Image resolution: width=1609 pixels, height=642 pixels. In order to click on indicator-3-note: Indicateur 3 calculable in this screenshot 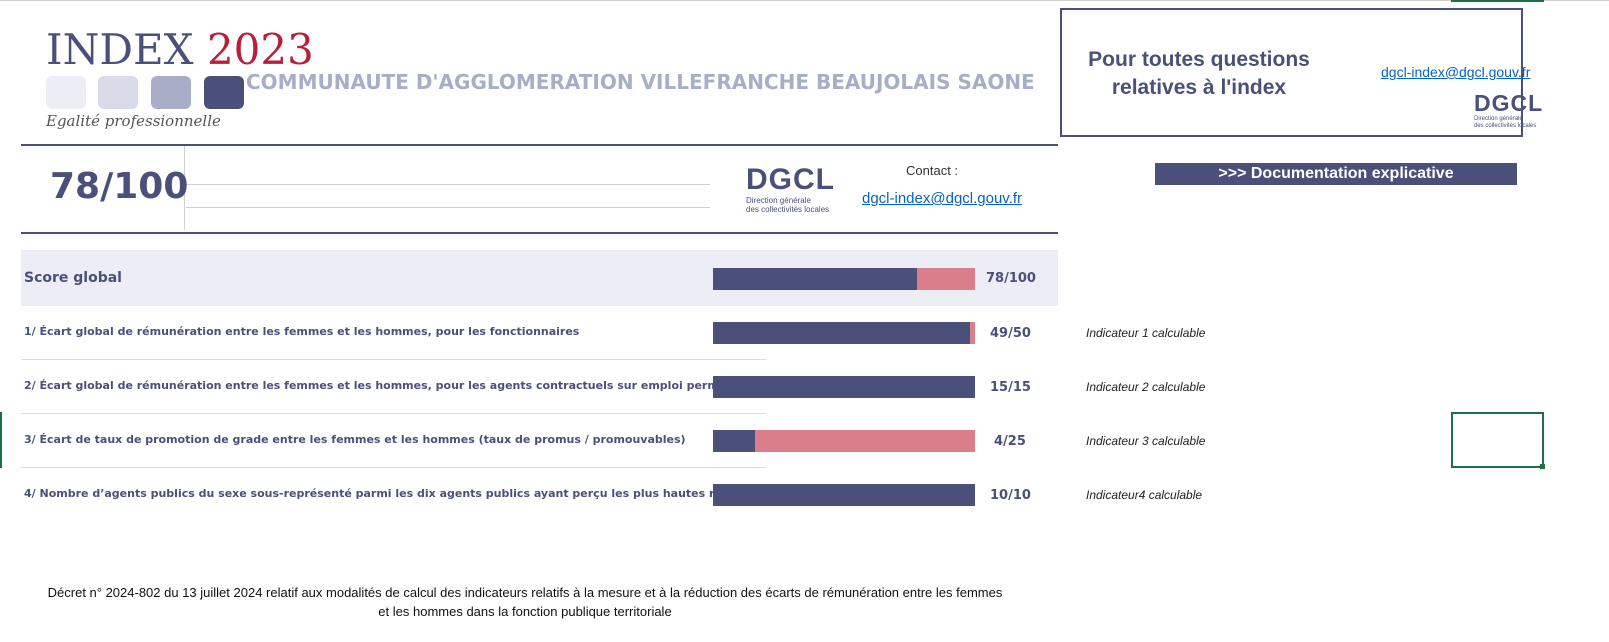, I will do `click(1146, 441)`.